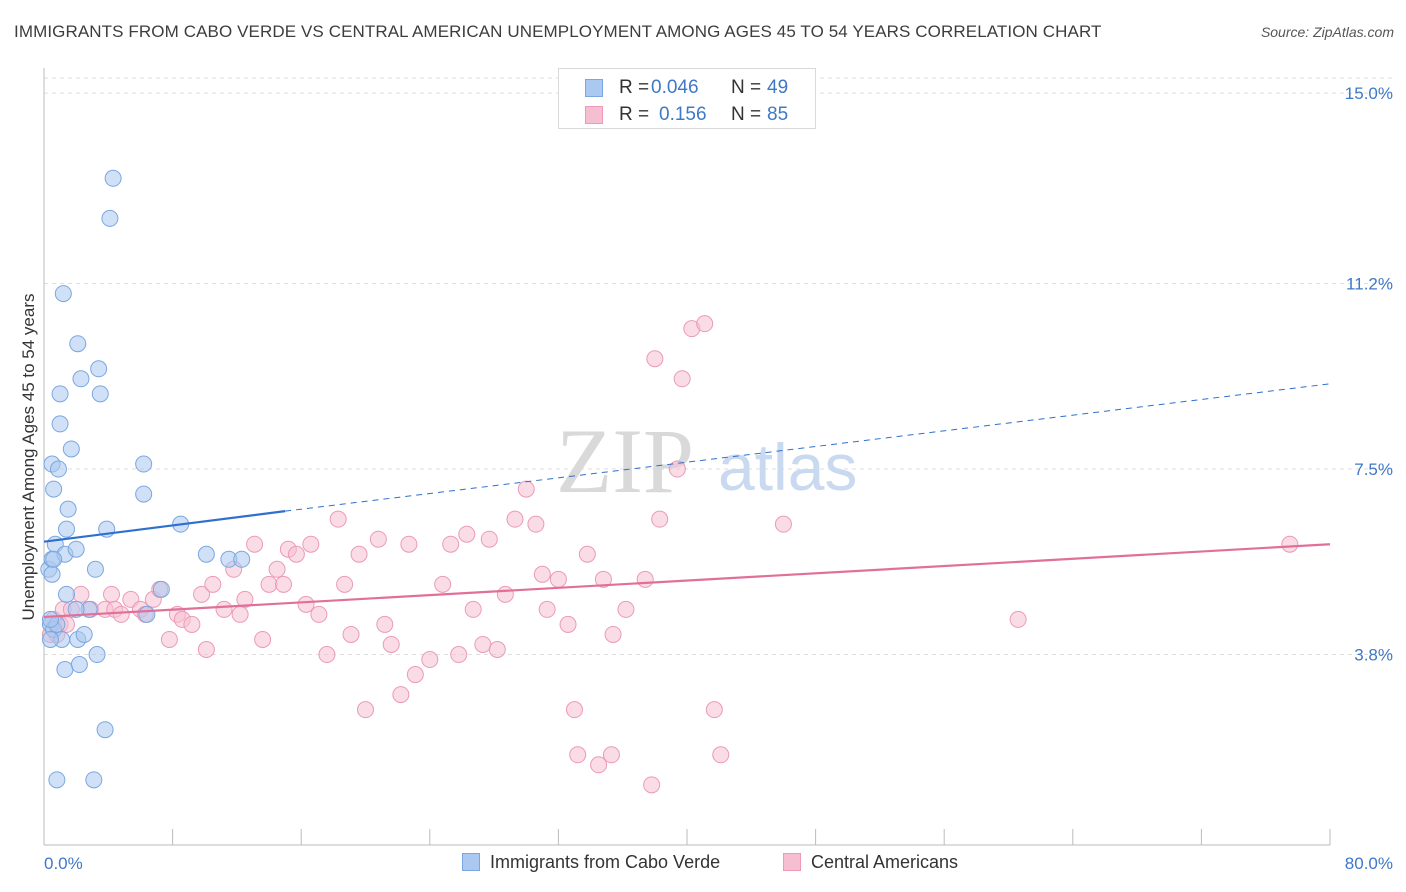 The width and height of the screenshot is (1406, 892). What do you see at coordinates (683, 114) in the screenshot?
I see `r-value: 0.156` at bounding box center [683, 114].